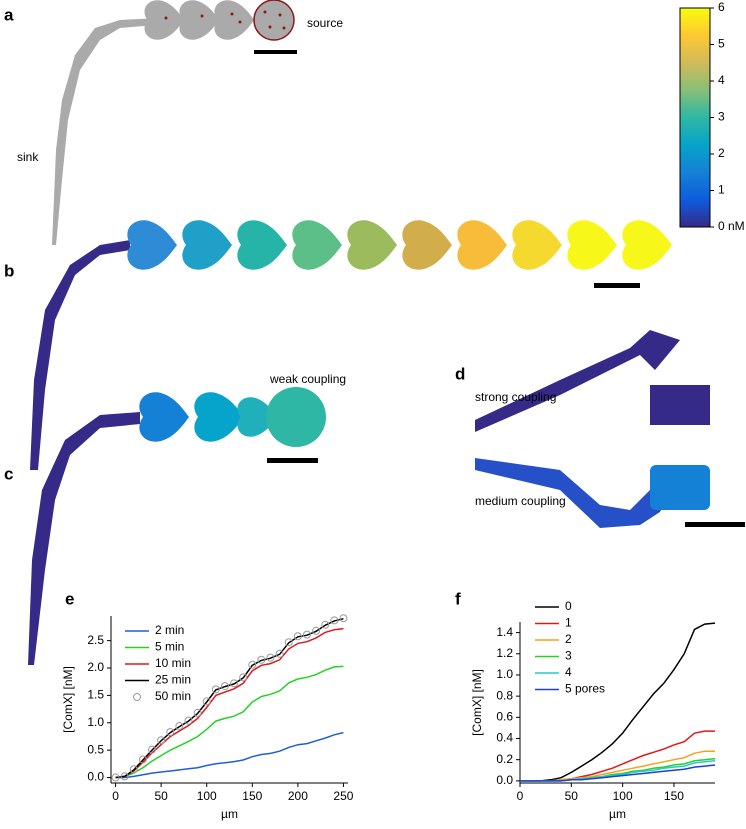 The width and height of the screenshot is (746, 829). I want to click on legend-label: 4, so click(568, 672).